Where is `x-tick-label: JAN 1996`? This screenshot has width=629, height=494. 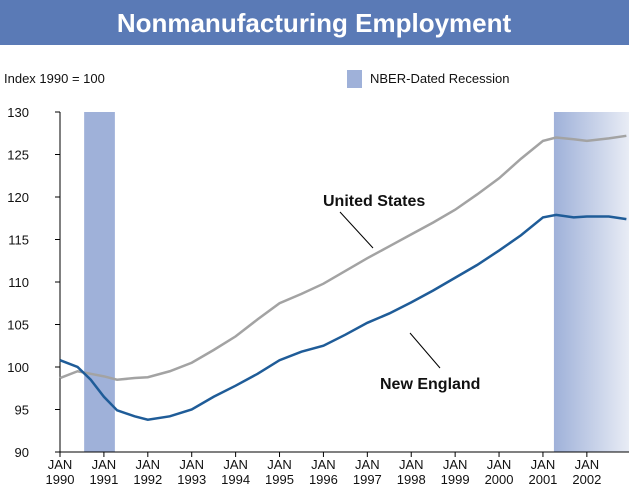 x-tick-label: JAN 1996 is located at coordinates (323, 472).